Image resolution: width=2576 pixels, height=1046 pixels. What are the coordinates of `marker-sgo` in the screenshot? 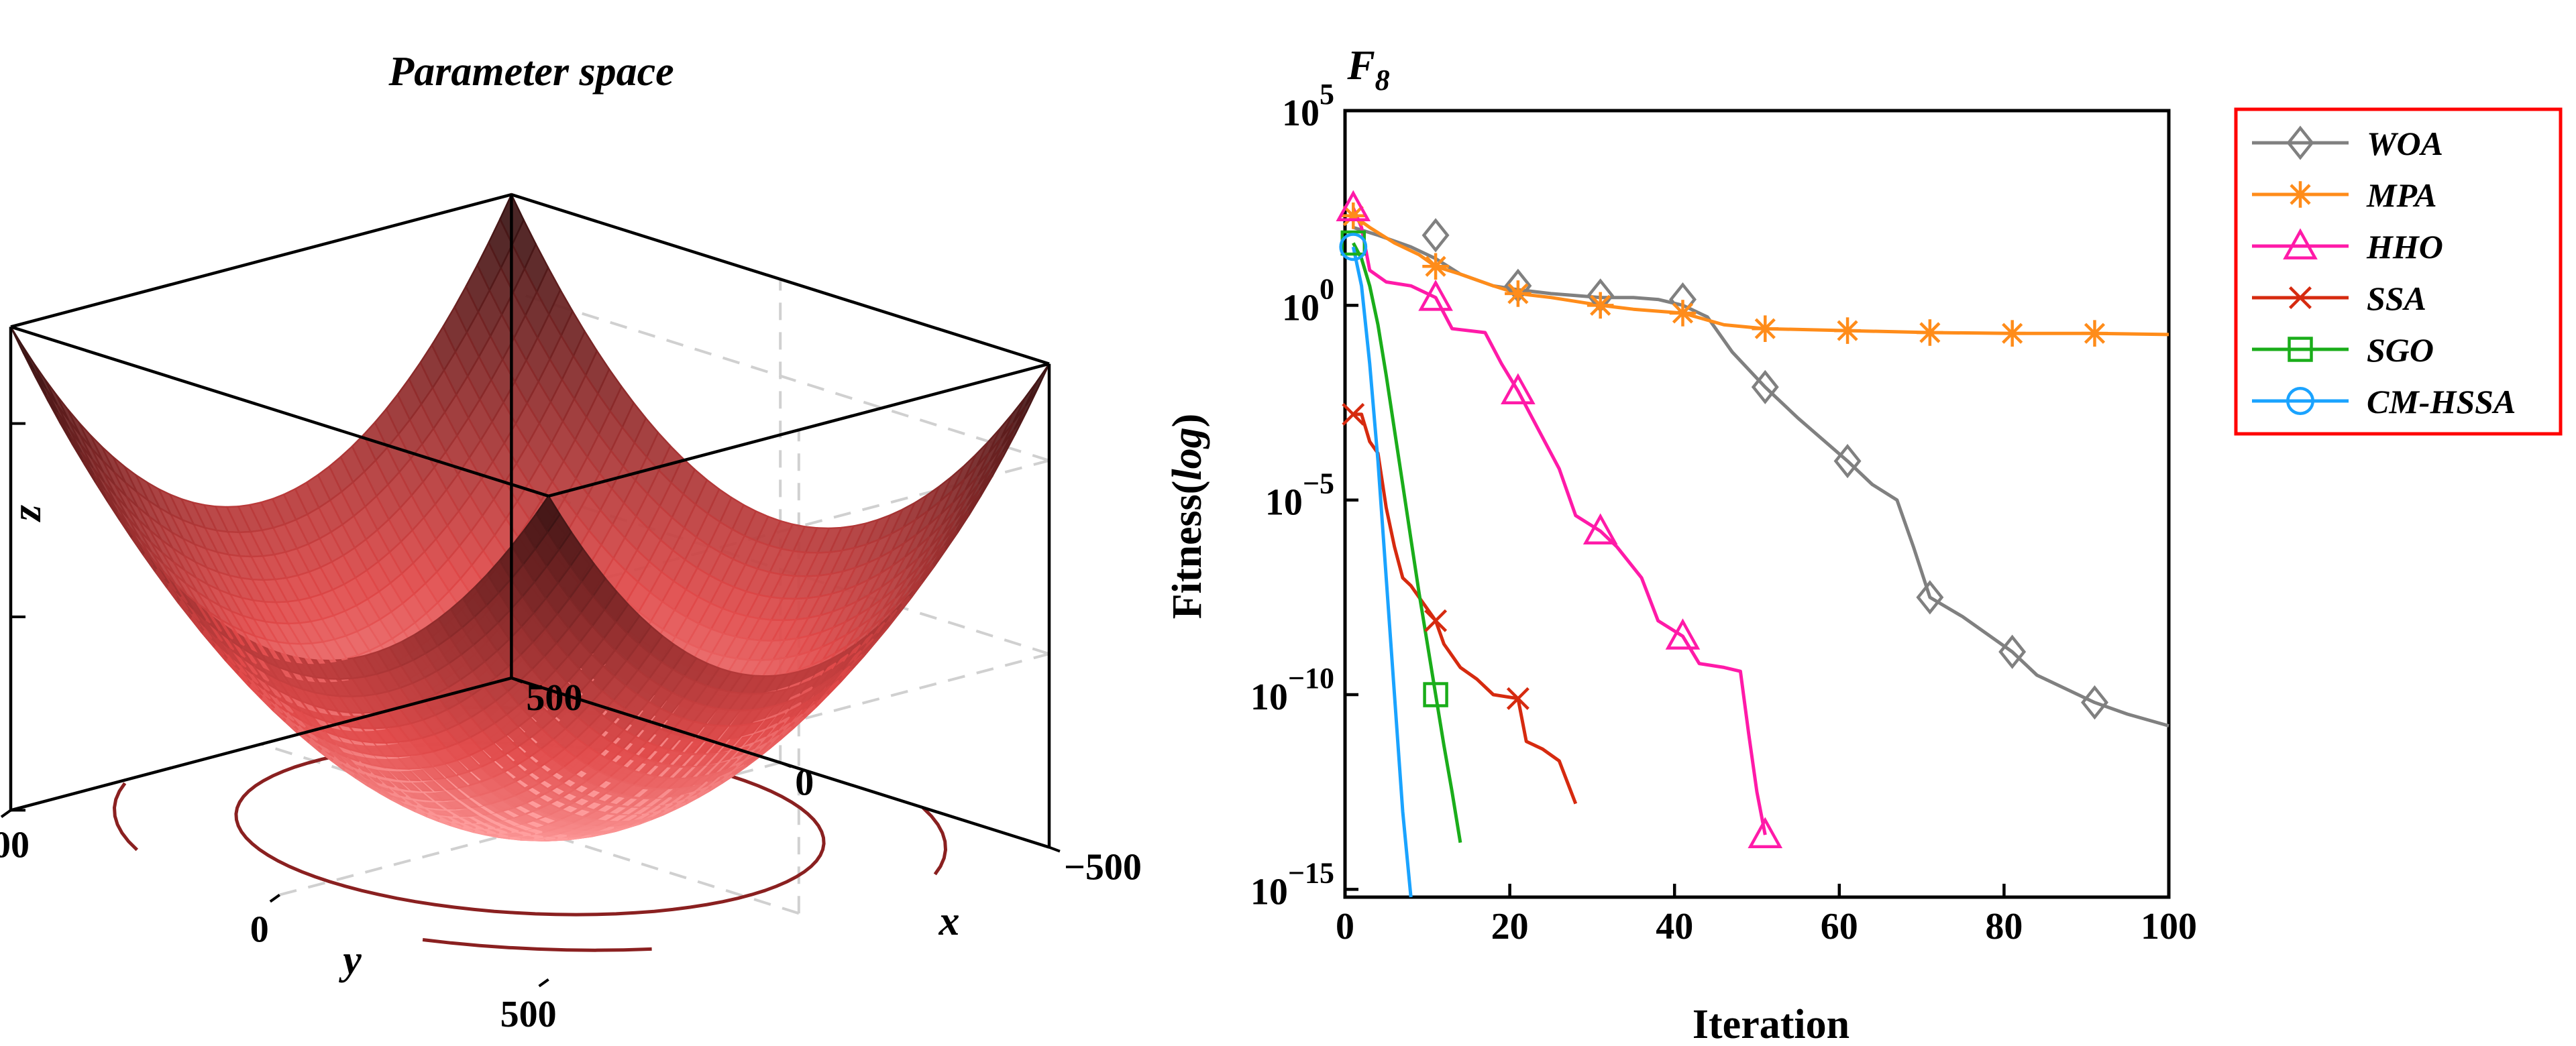 It's located at (1435, 694).